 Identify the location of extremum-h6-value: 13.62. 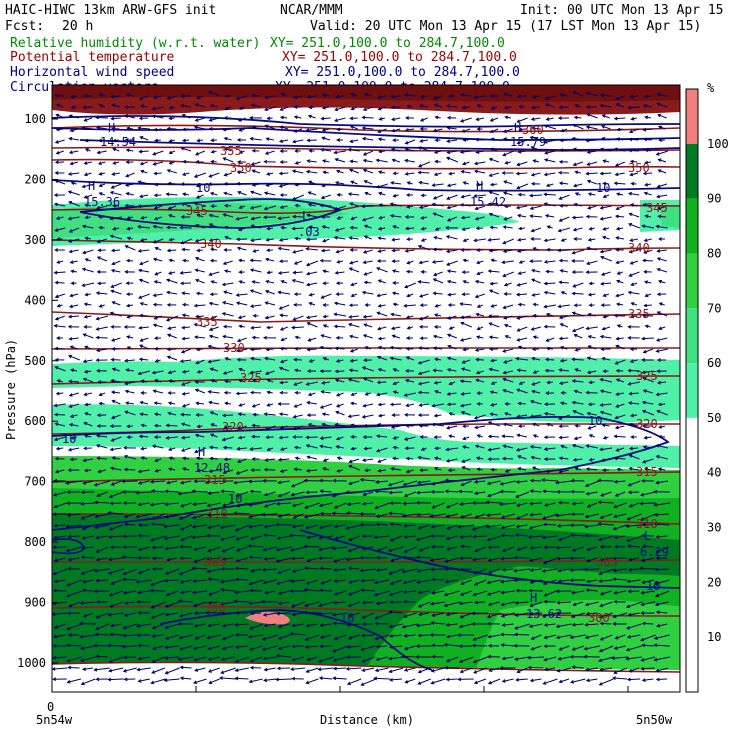
(544, 614).